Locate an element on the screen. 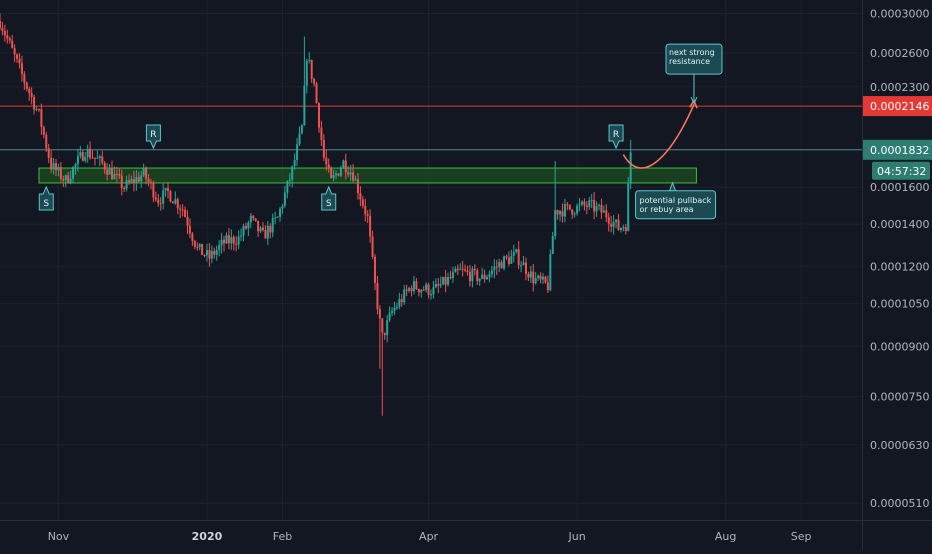 The height and width of the screenshot is (554, 932). time-tick-label: Jun is located at coordinates (577, 536).